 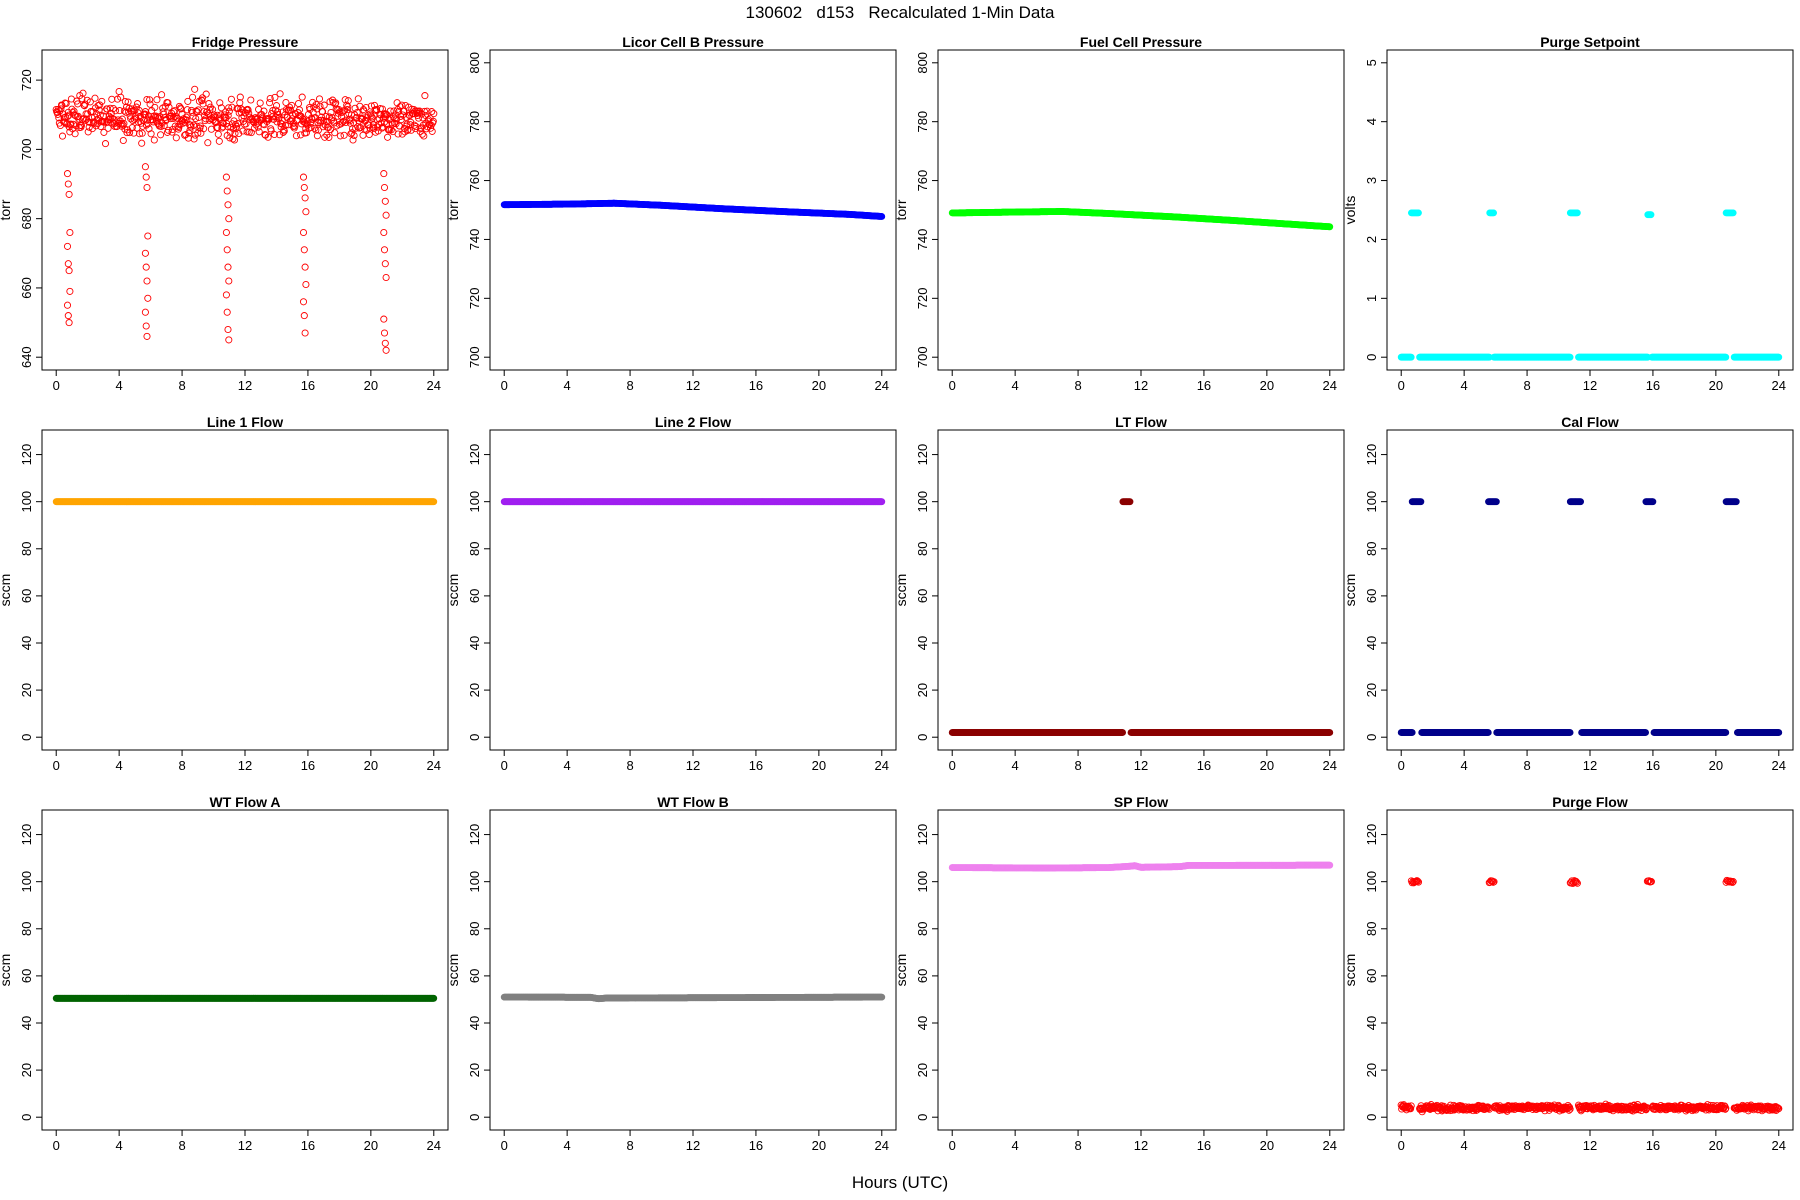 What do you see at coordinates (6, 590) in the screenshot?
I see `y-axis-label: sccm` at bounding box center [6, 590].